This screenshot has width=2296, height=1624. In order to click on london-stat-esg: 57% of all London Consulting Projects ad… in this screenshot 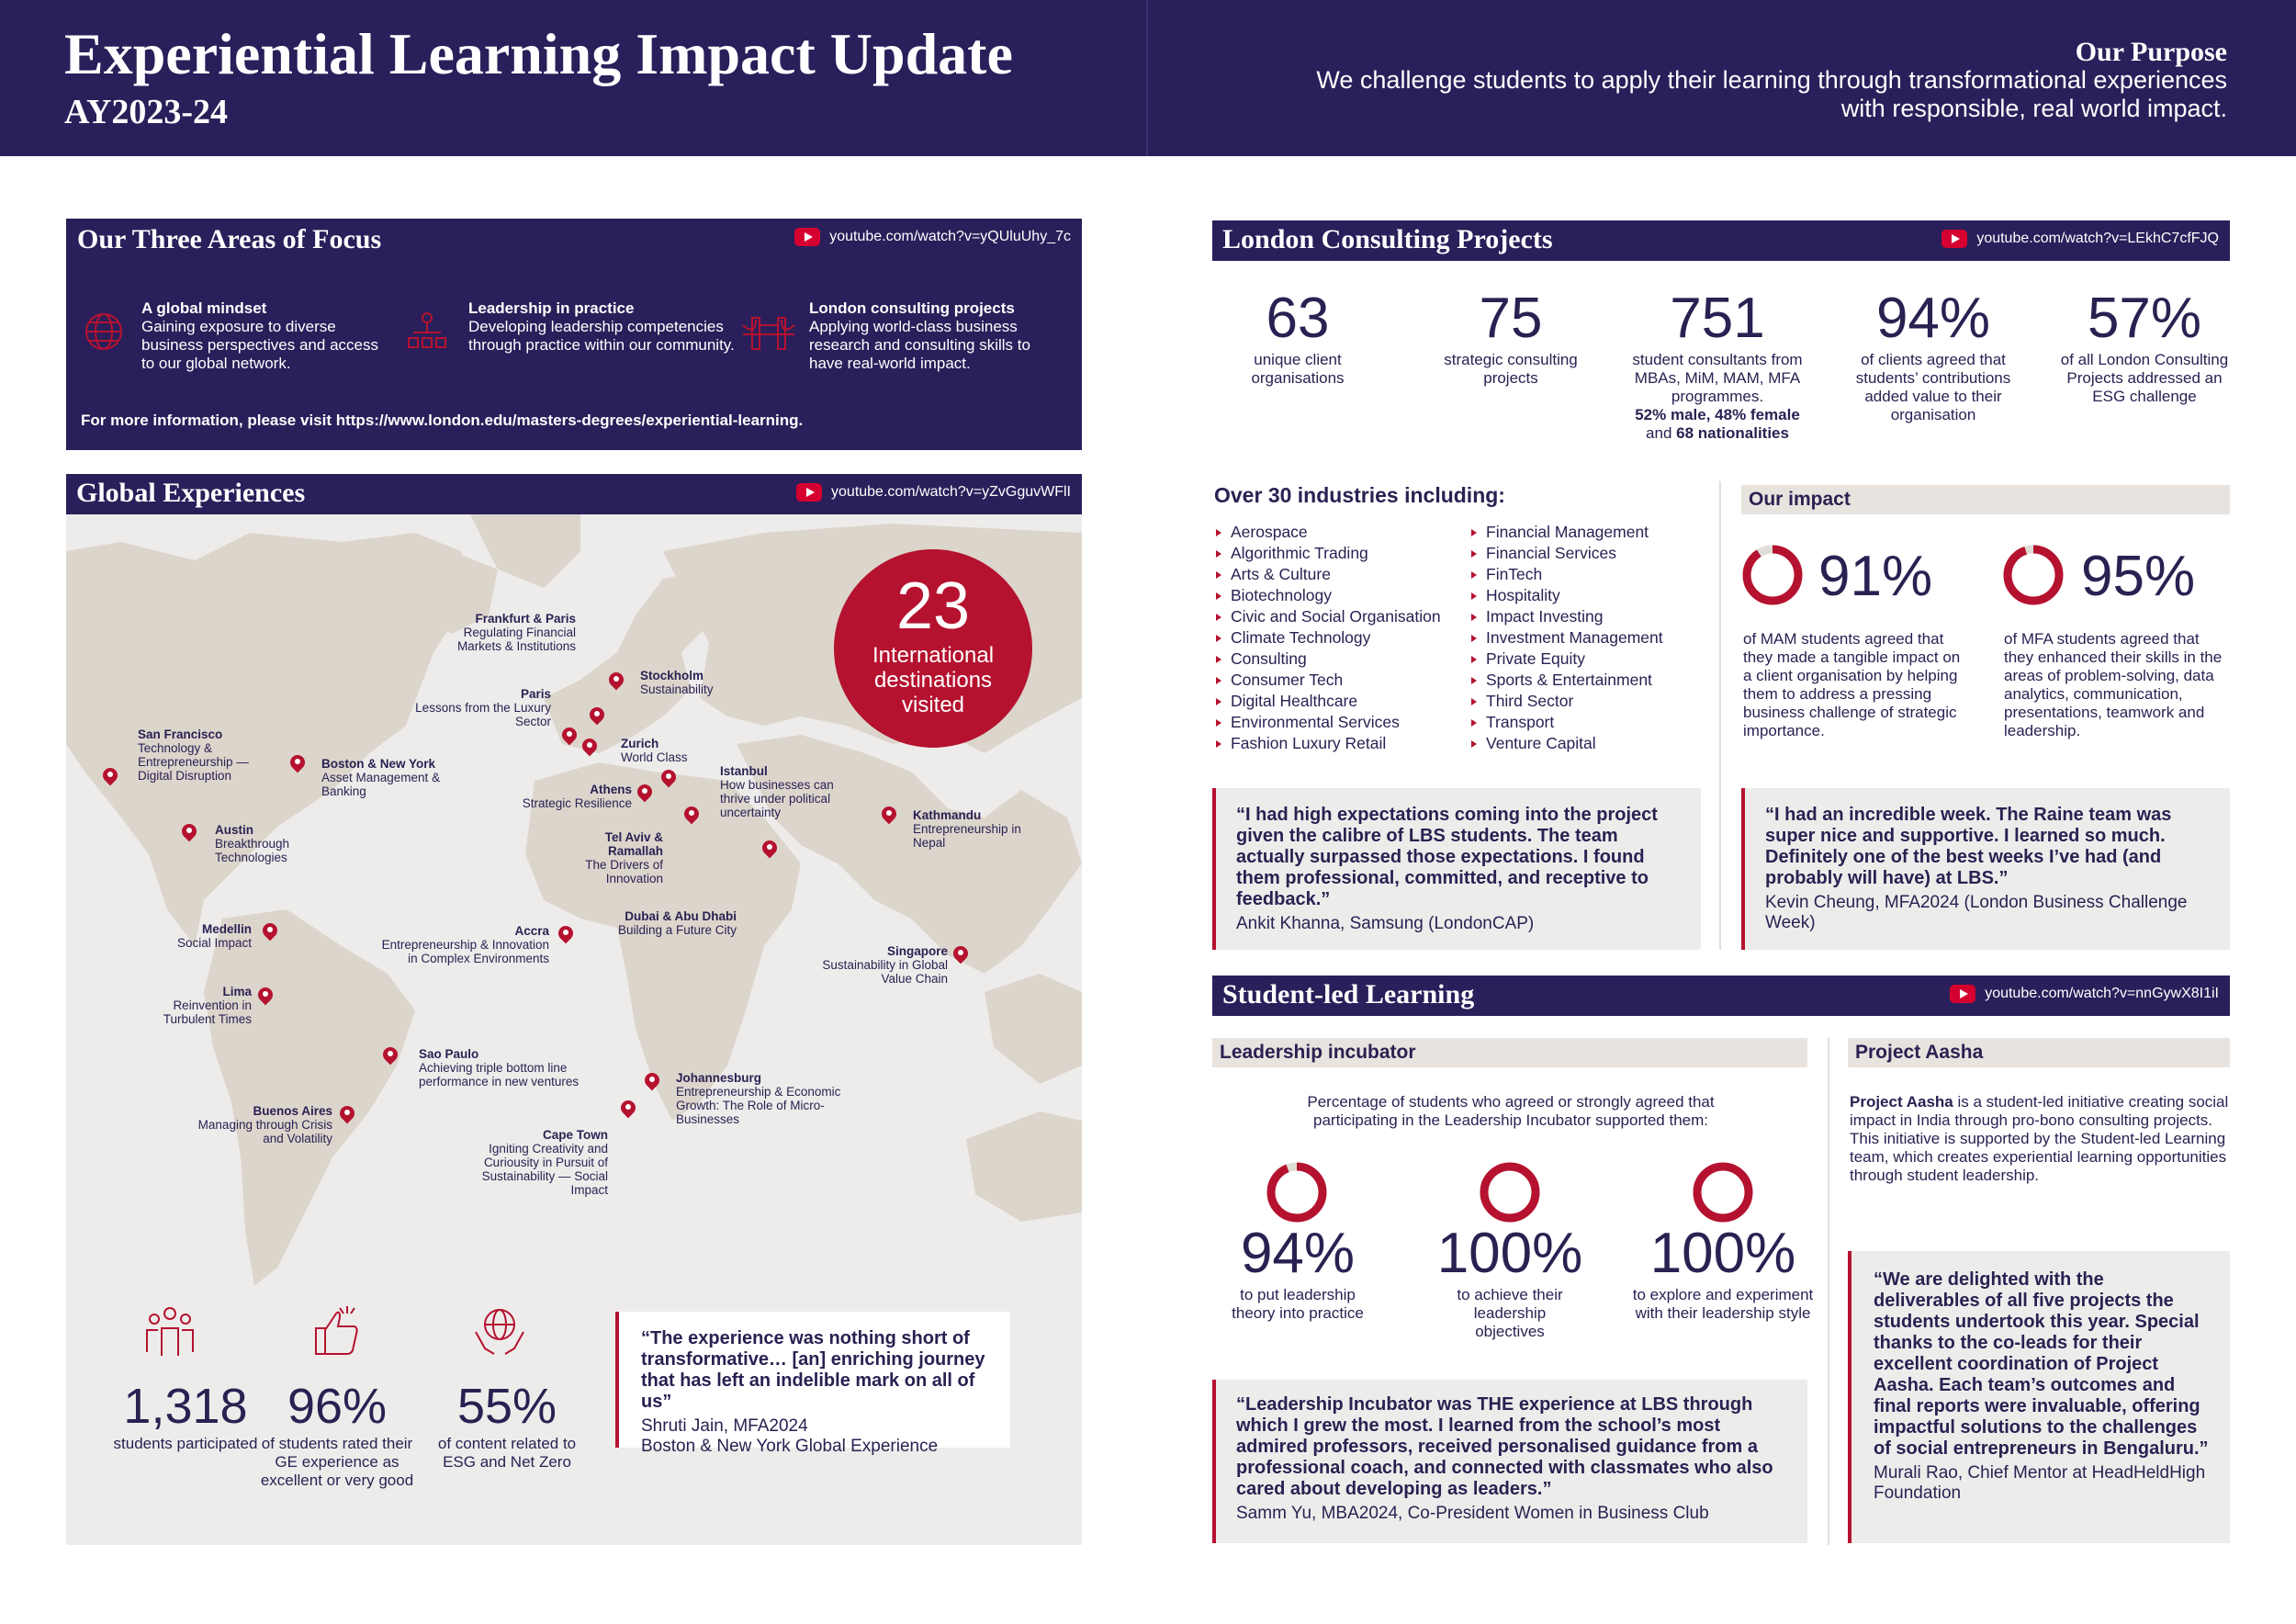, I will do `click(2144, 346)`.